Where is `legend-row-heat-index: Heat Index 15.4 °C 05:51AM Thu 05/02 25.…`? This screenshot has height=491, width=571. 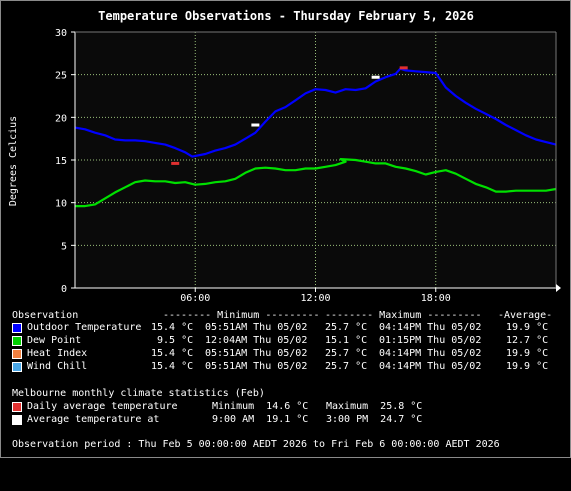
legend-row-heat-index: Heat Index 15.4 °C 05:51AM Thu 05/02 25.… is located at coordinates (280, 353).